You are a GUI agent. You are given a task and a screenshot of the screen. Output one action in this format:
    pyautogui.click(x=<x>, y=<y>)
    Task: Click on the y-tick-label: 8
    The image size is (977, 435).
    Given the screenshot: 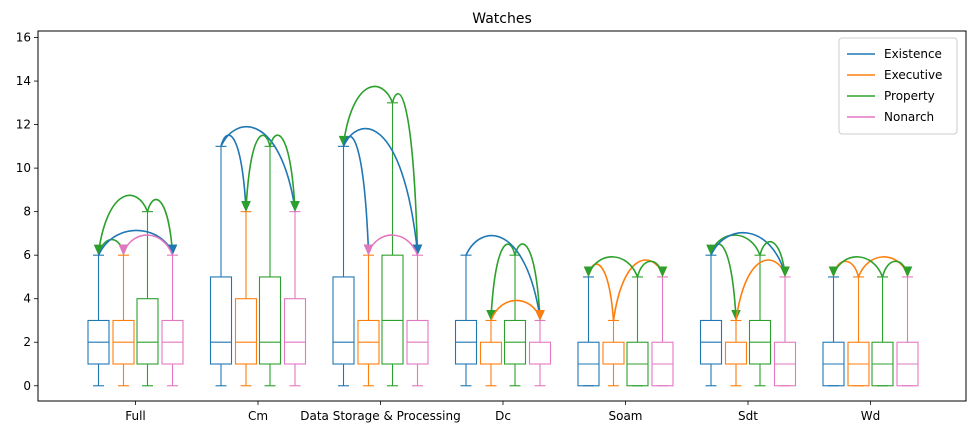 What is the action you would take?
    pyautogui.click(x=27, y=212)
    